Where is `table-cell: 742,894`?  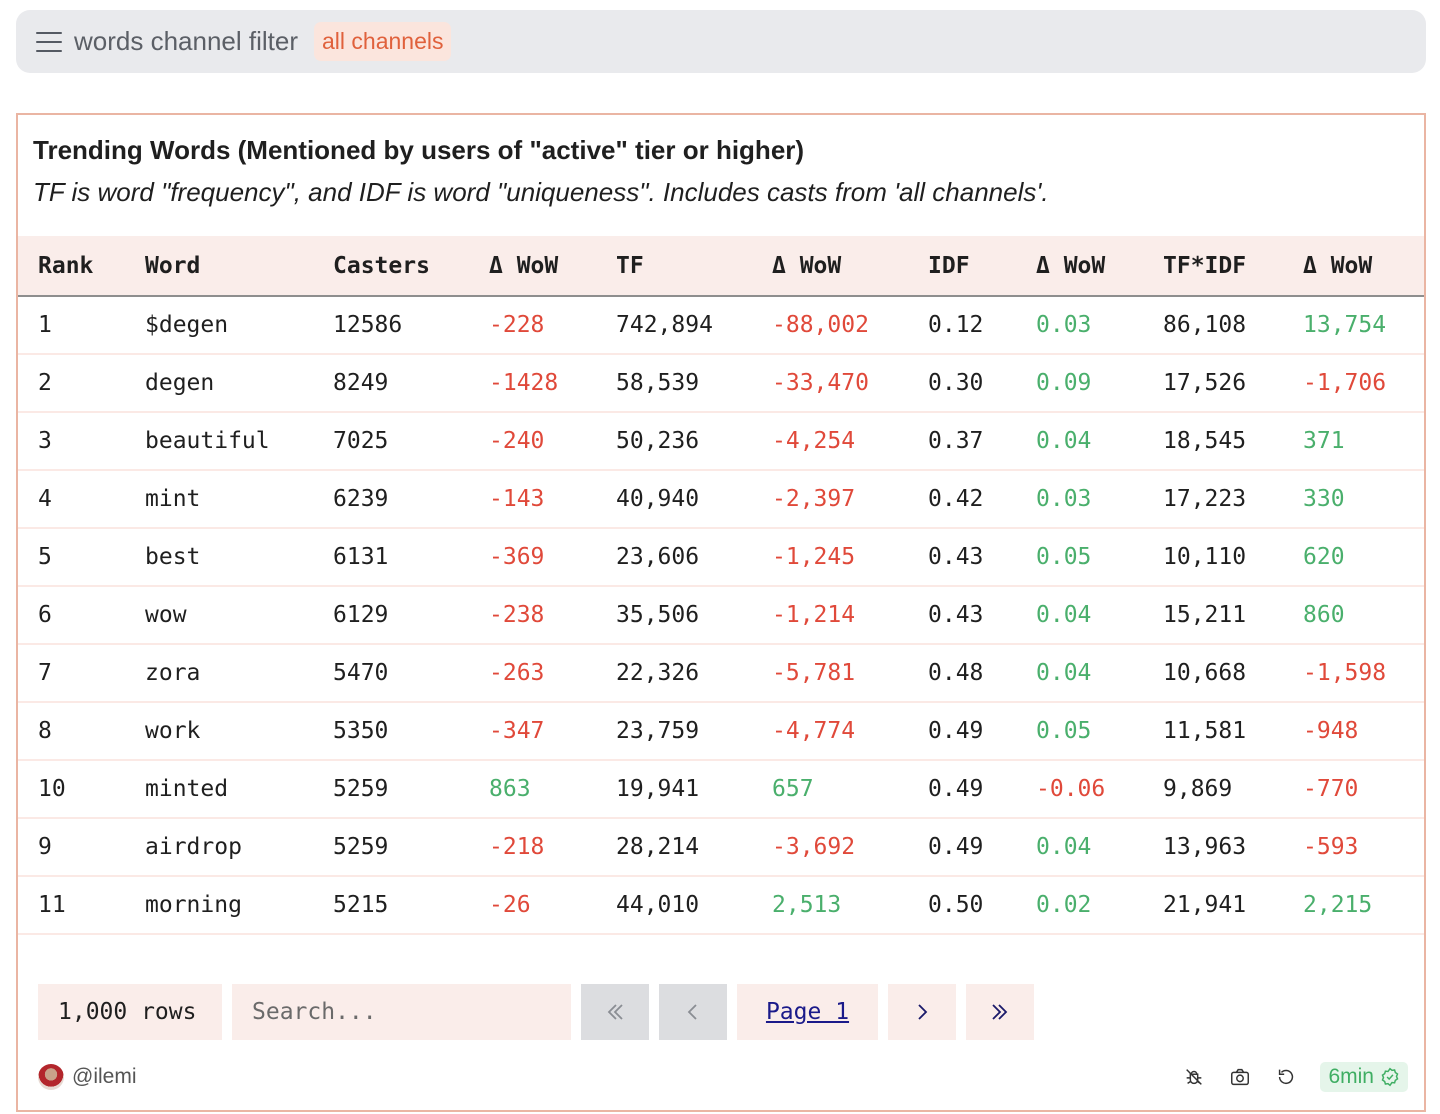 table-cell: 742,894 is located at coordinates (674, 325).